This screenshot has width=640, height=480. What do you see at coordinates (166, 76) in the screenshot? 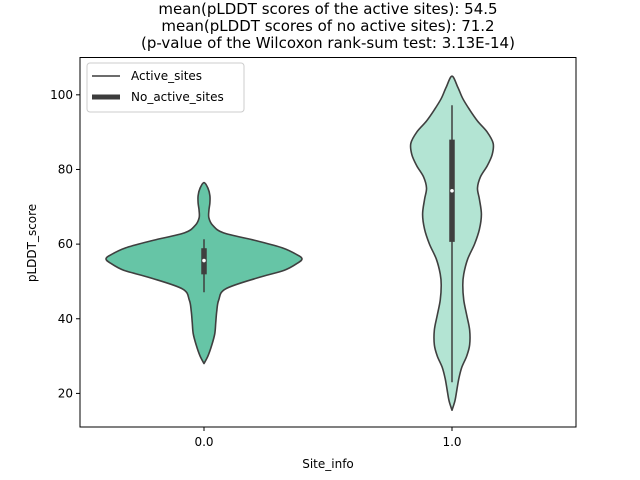
I see `legend-label-active-sites: Active_sites` at bounding box center [166, 76].